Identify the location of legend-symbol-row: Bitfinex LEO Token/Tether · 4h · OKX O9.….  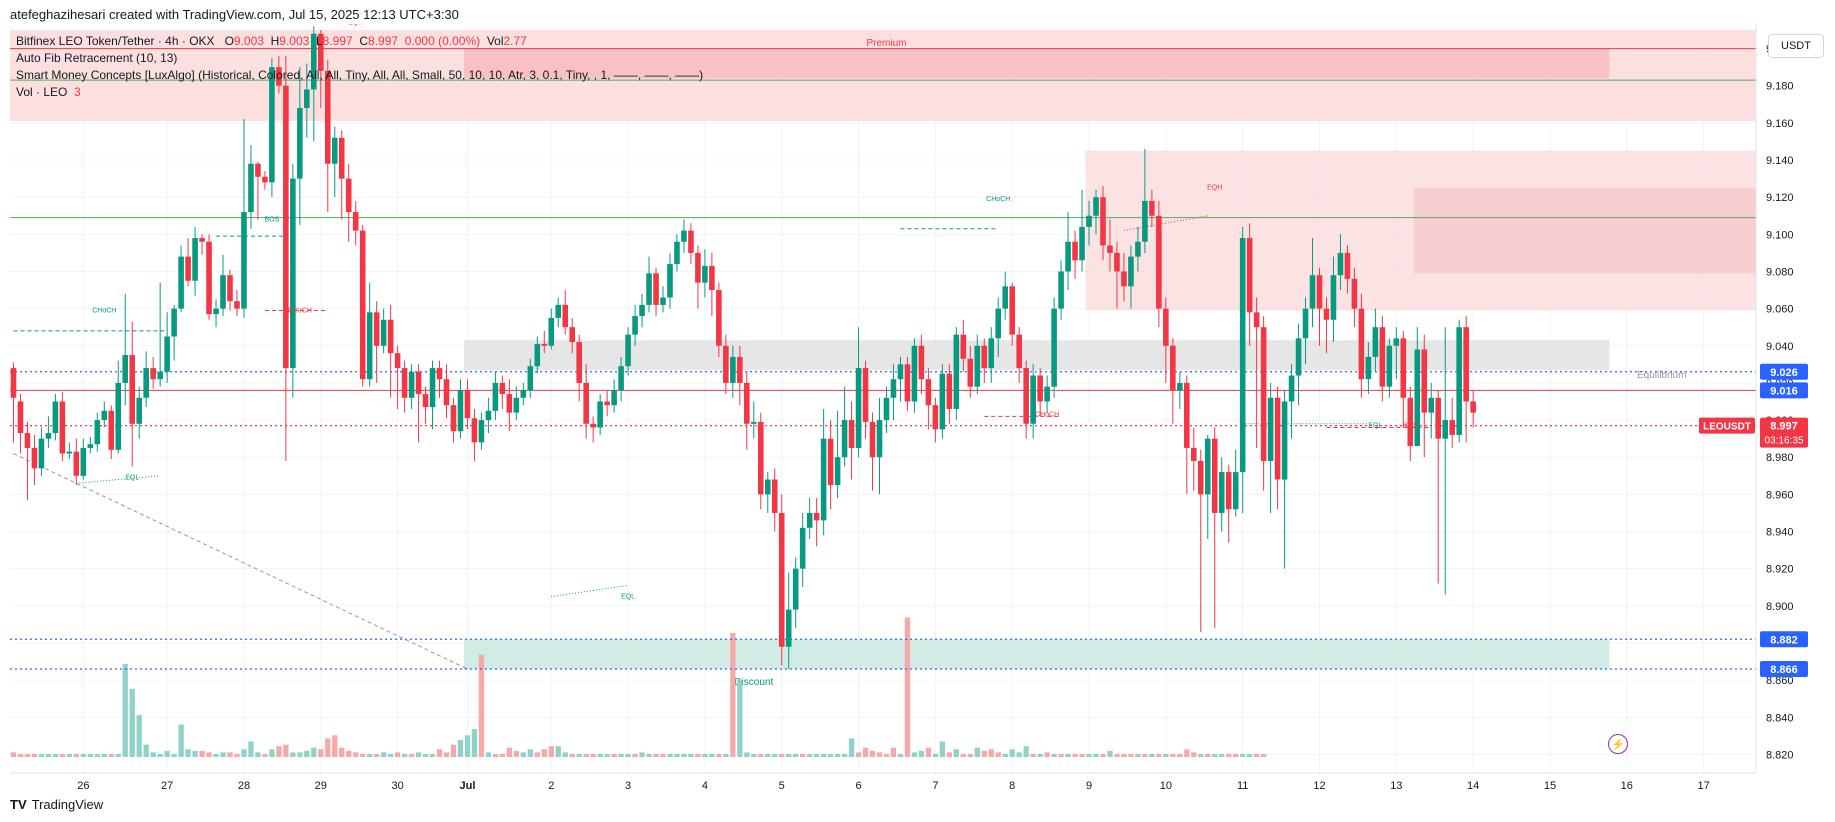
(271, 41).